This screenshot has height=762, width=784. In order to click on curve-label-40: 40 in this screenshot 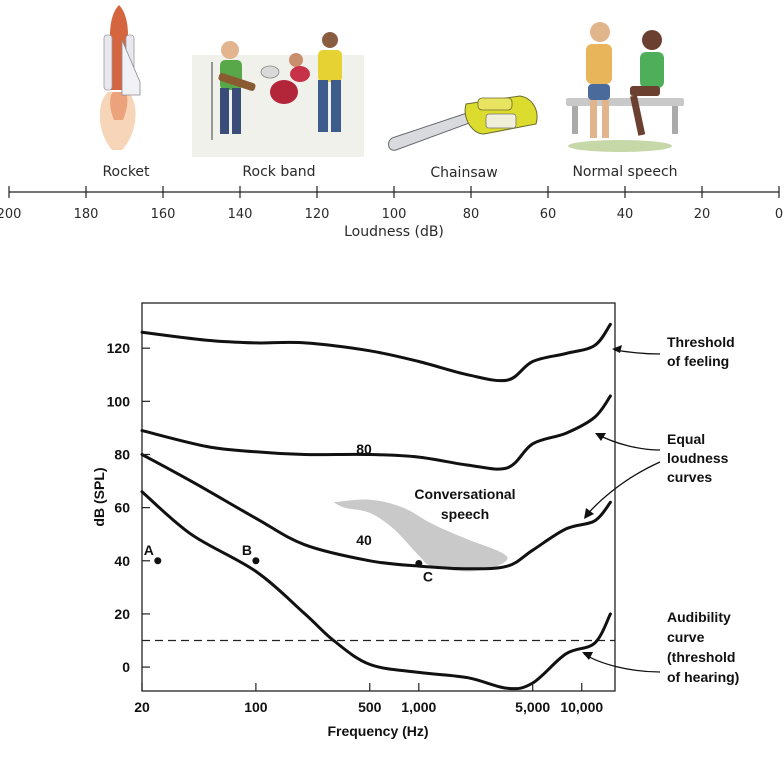, I will do `click(364, 540)`.